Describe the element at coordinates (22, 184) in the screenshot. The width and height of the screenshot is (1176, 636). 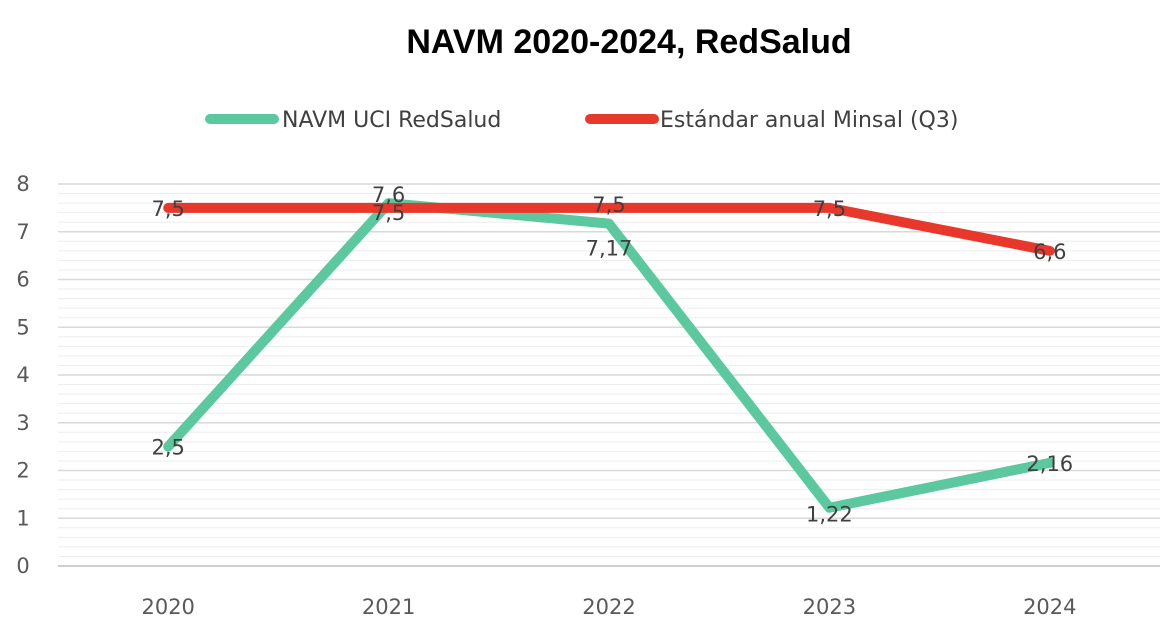
I see `y-tick-label: 8` at that location.